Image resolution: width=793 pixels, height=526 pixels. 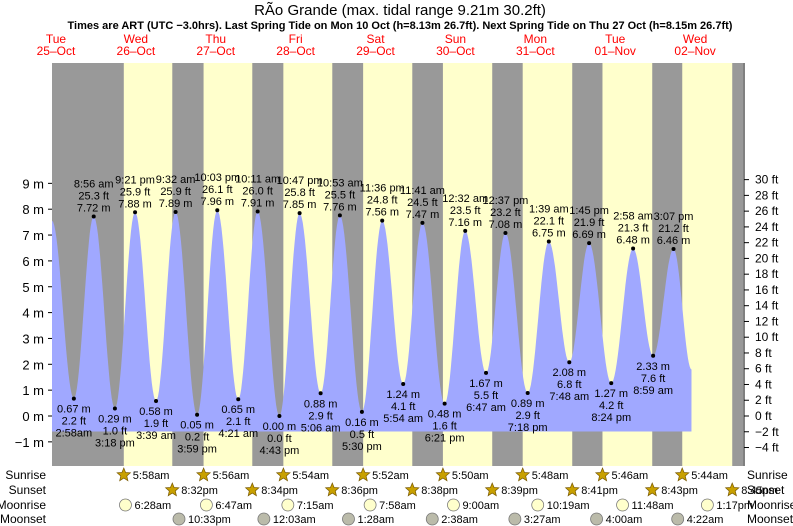 I want to click on sunset-row-label: Sunset, so click(x=28, y=490).